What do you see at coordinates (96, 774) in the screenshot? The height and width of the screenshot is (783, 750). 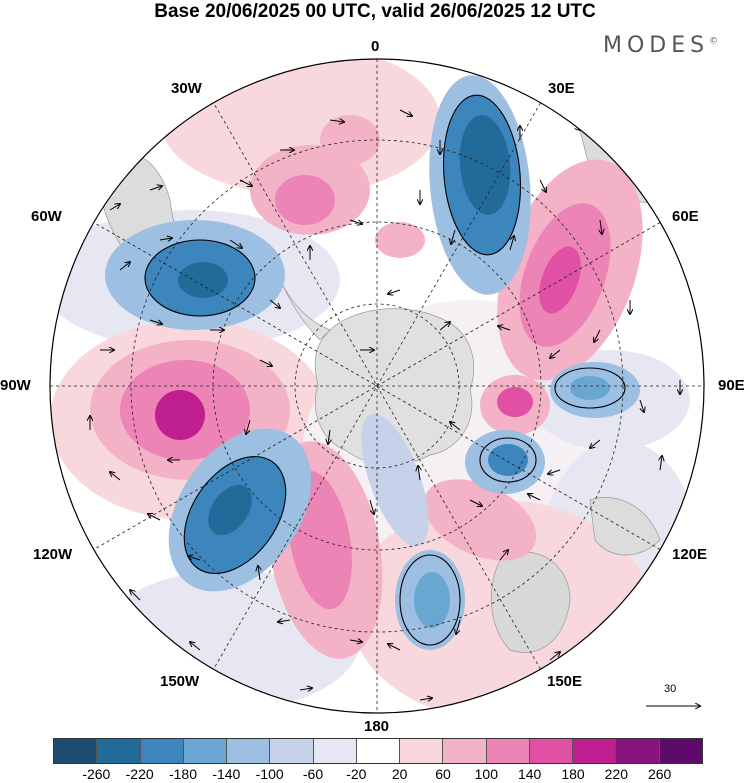 I see `colorbar-tick-label: -260` at bounding box center [96, 774].